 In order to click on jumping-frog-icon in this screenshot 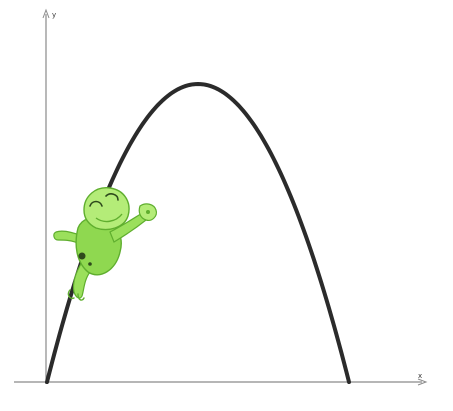, I will do `click(105, 244)`.